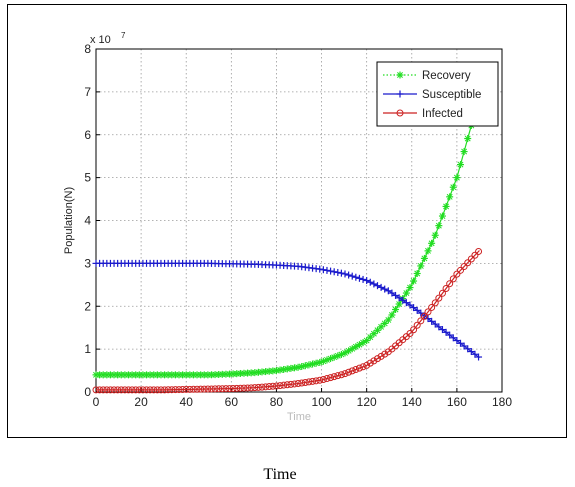 The image size is (575, 487). What do you see at coordinates (87, 263) in the screenshot?
I see `y-tick-label: 3` at bounding box center [87, 263].